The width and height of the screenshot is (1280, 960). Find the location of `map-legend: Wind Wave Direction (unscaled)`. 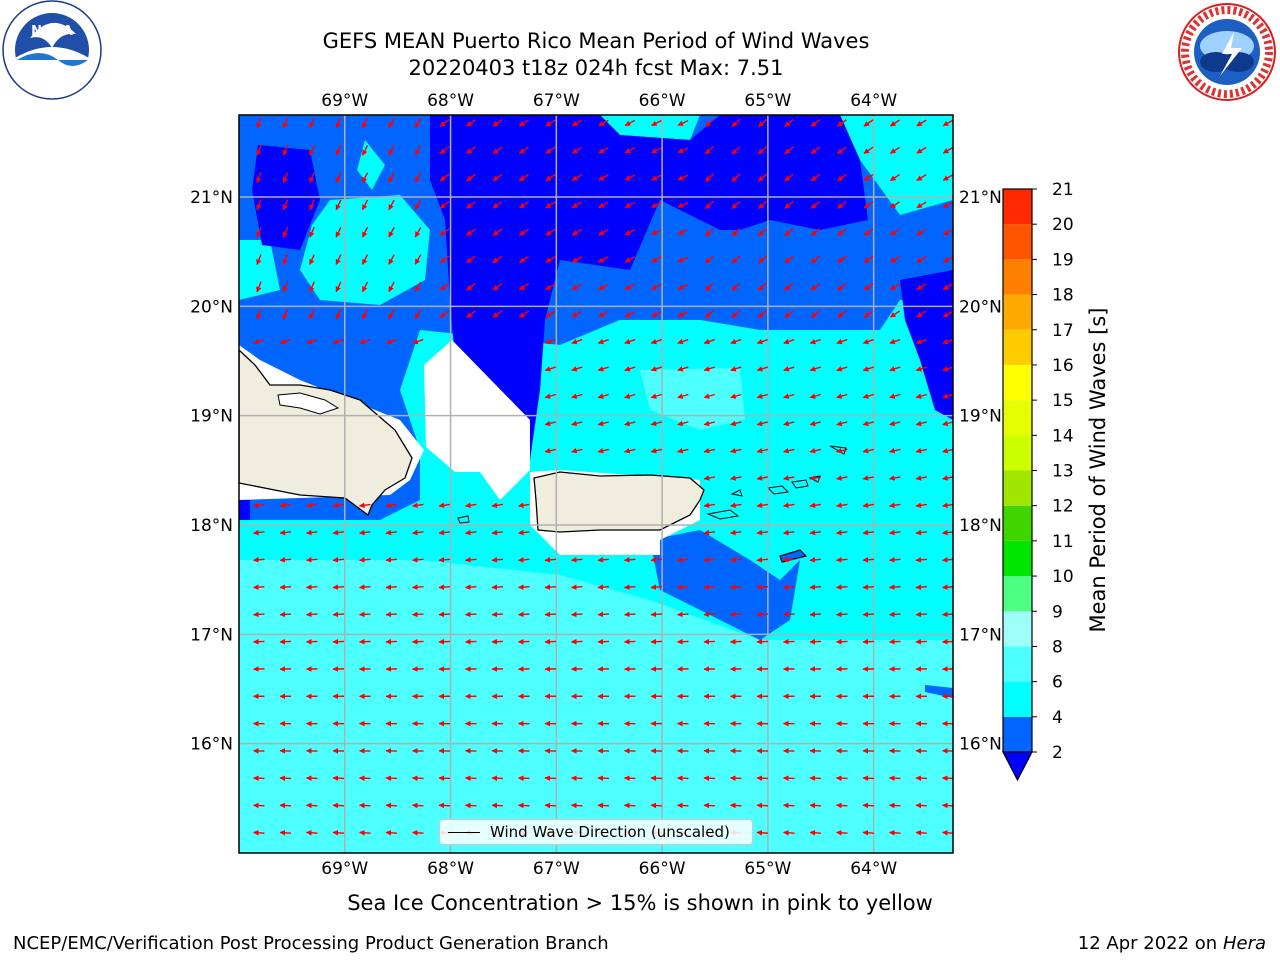

map-legend: Wind Wave Direction (unscaled) is located at coordinates (596, 832).